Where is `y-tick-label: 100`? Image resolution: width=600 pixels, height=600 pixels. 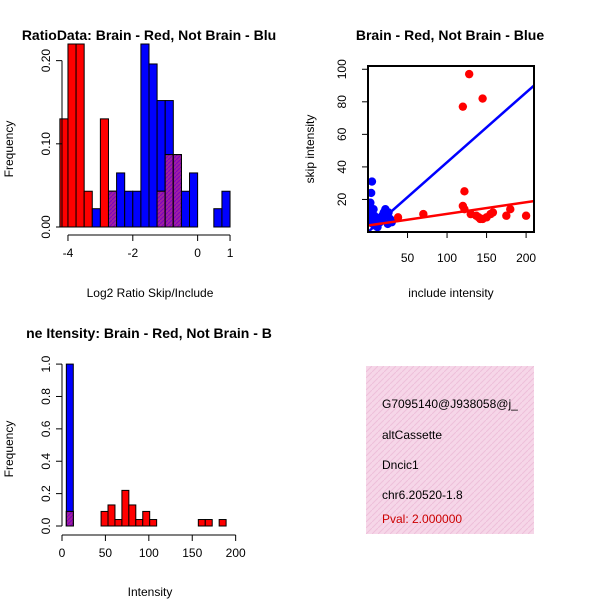
y-tick-label: 100 is located at coordinates (342, 69).